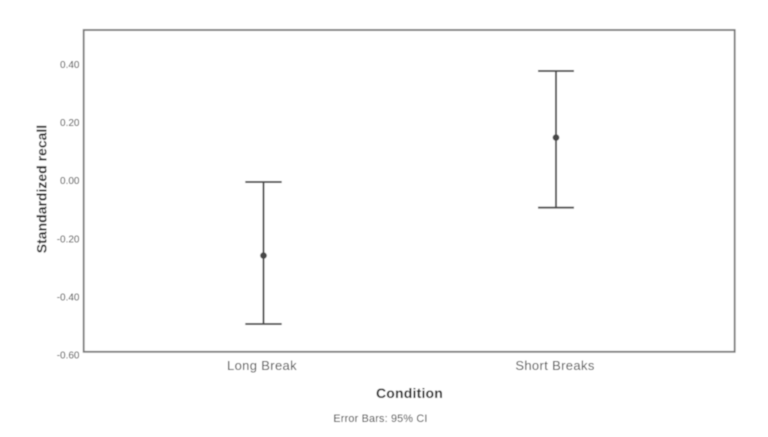 The width and height of the screenshot is (768, 437). What do you see at coordinates (70, 181) in the screenshot?
I see `svg-text: 0.00` at bounding box center [70, 181].